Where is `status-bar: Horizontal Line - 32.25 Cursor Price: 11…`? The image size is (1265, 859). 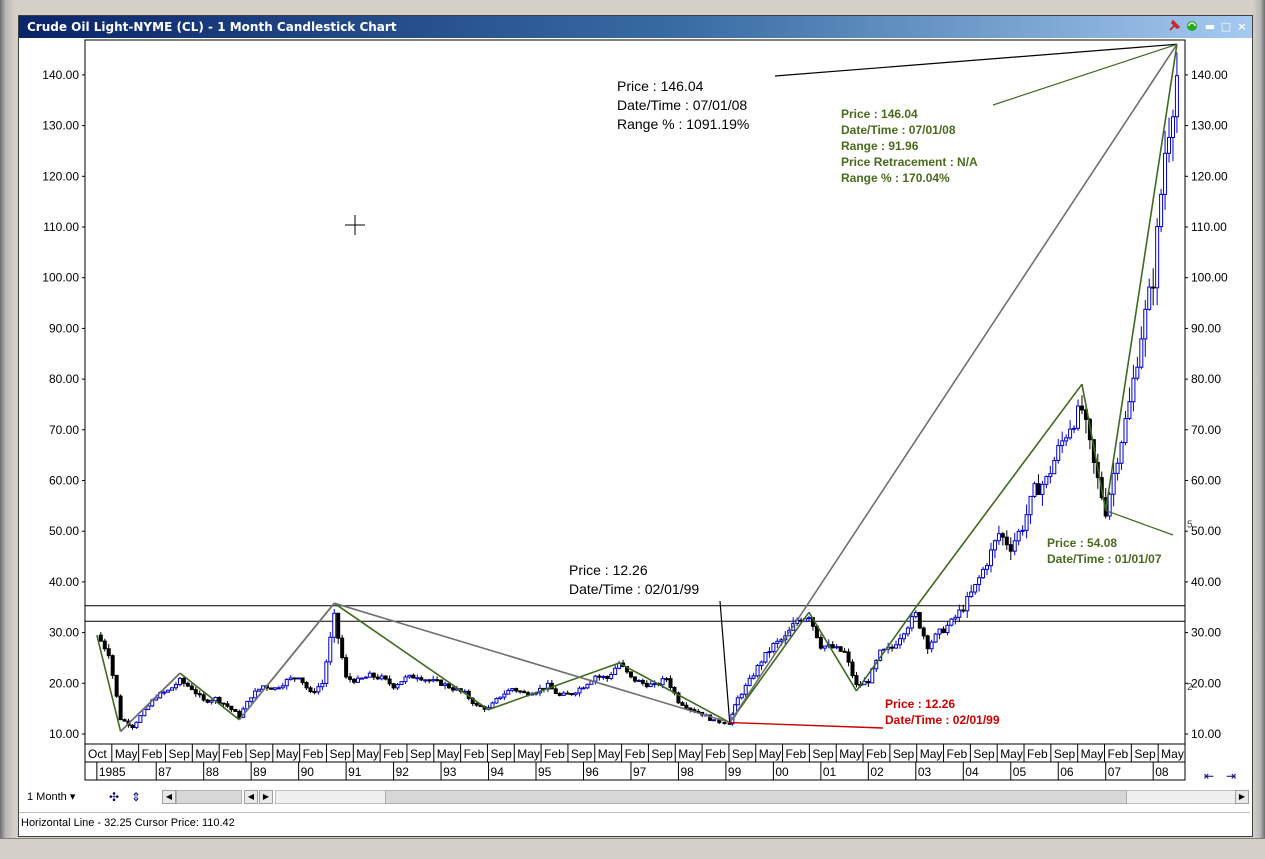 status-bar: Horizontal Line - 32.25 Cursor Price: 11… is located at coordinates (634, 822).